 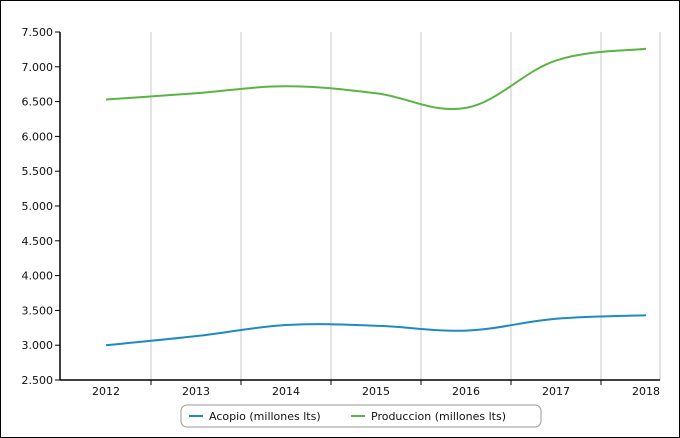 What do you see at coordinates (265, 416) in the screenshot?
I see `legend-label-acopio: Acopio (millones lts)` at bounding box center [265, 416].